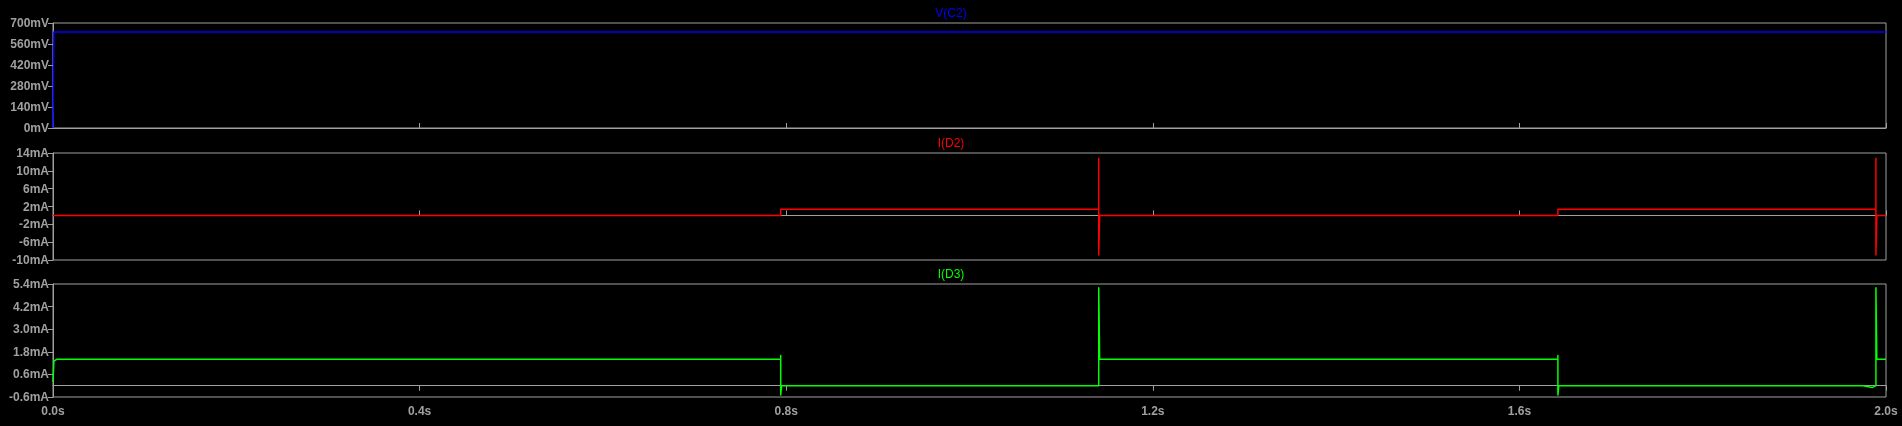 The width and height of the screenshot is (1902, 426). What do you see at coordinates (53, 411) in the screenshot?
I see `x-tick-label: 0.0s` at bounding box center [53, 411].